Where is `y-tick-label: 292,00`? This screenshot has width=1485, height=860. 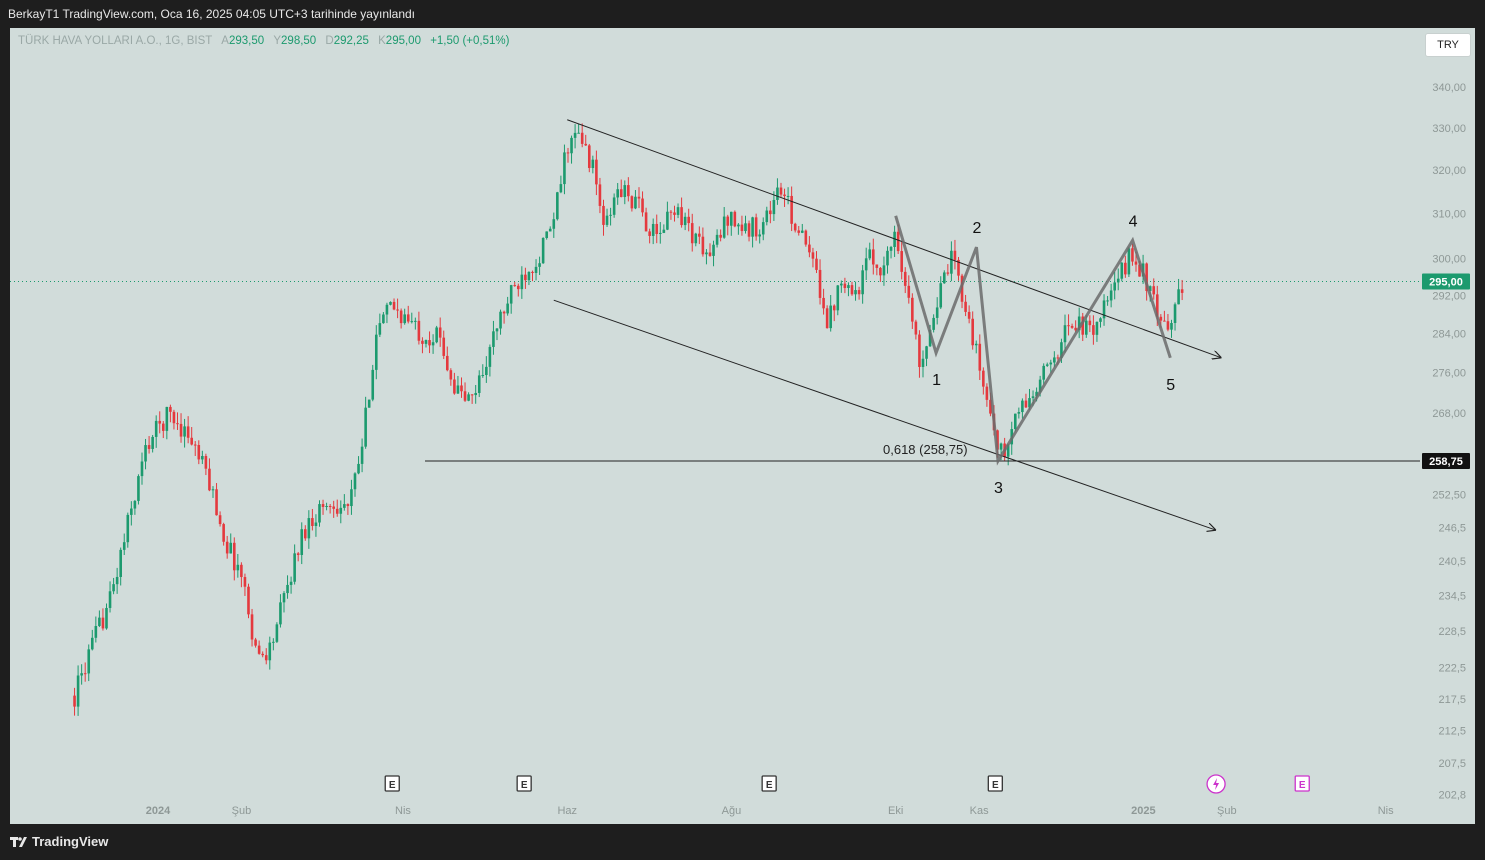 y-tick-label: 292,00 is located at coordinates (1449, 296).